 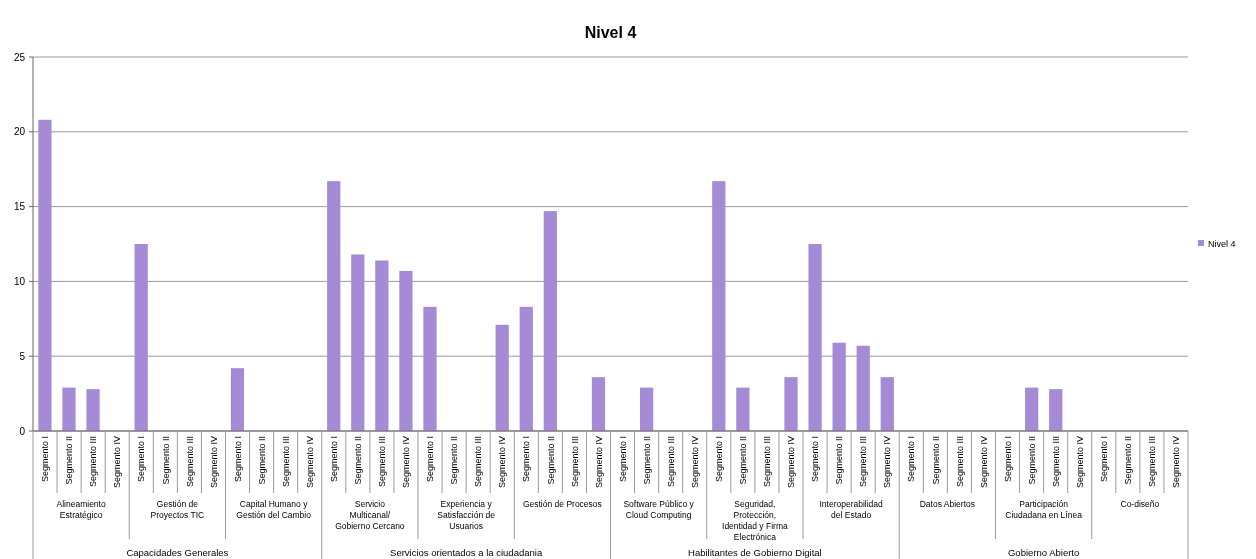 What do you see at coordinates (755, 552) in the screenshot?
I see `text: Habilitantes de Gobierno Digital` at bounding box center [755, 552].